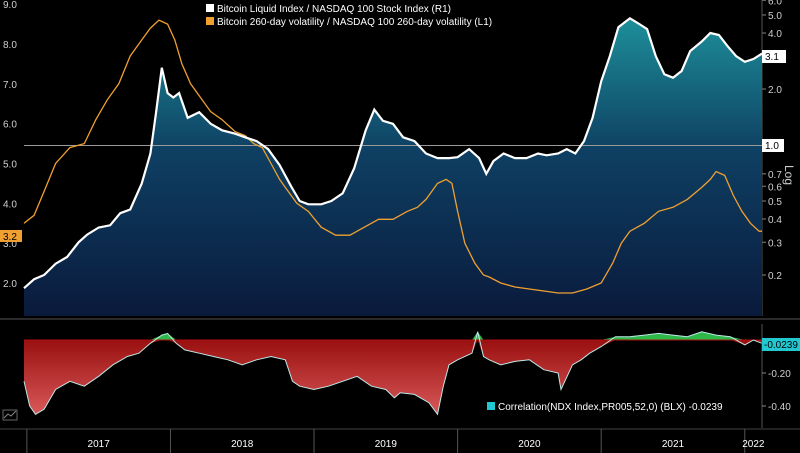 This screenshot has width=800, height=453. What do you see at coordinates (775, 243) in the screenshot?
I see `right-tick-label: 0.3` at bounding box center [775, 243].